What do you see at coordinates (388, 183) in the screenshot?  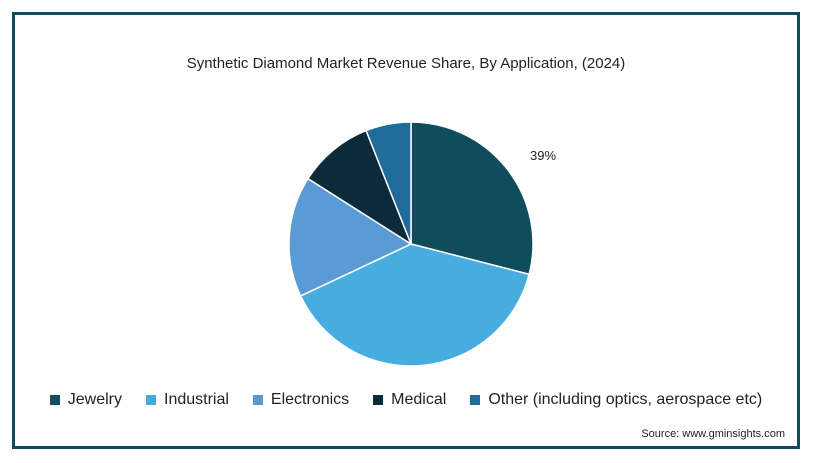 I see `pie-slice-other` at bounding box center [388, 183].